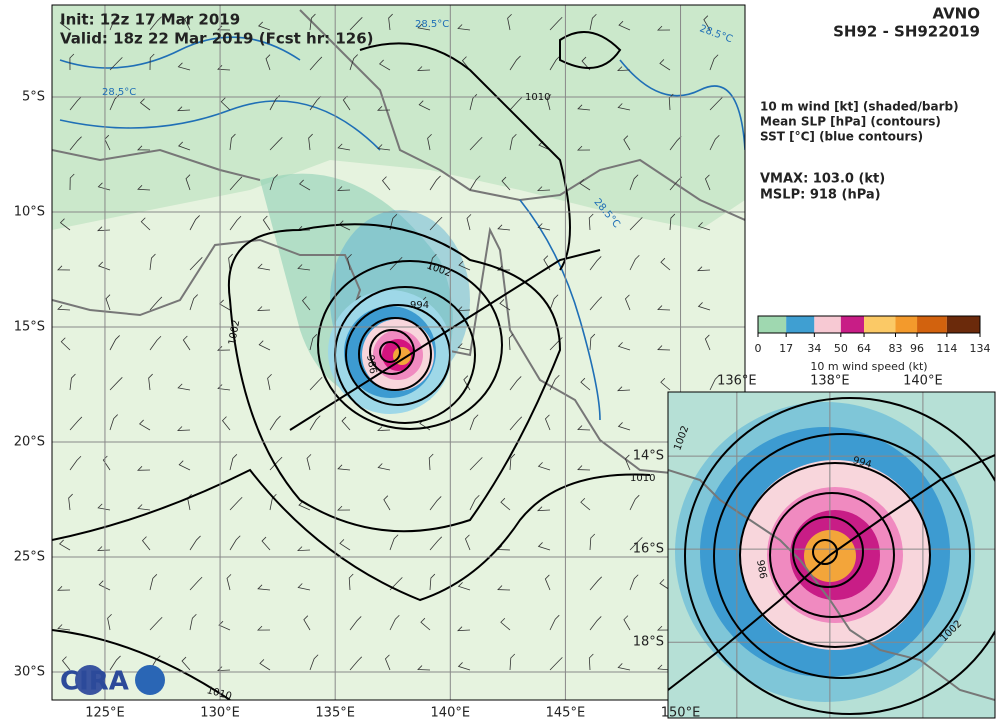  I want to click on y-tick-label: 16°S, so click(648, 549).